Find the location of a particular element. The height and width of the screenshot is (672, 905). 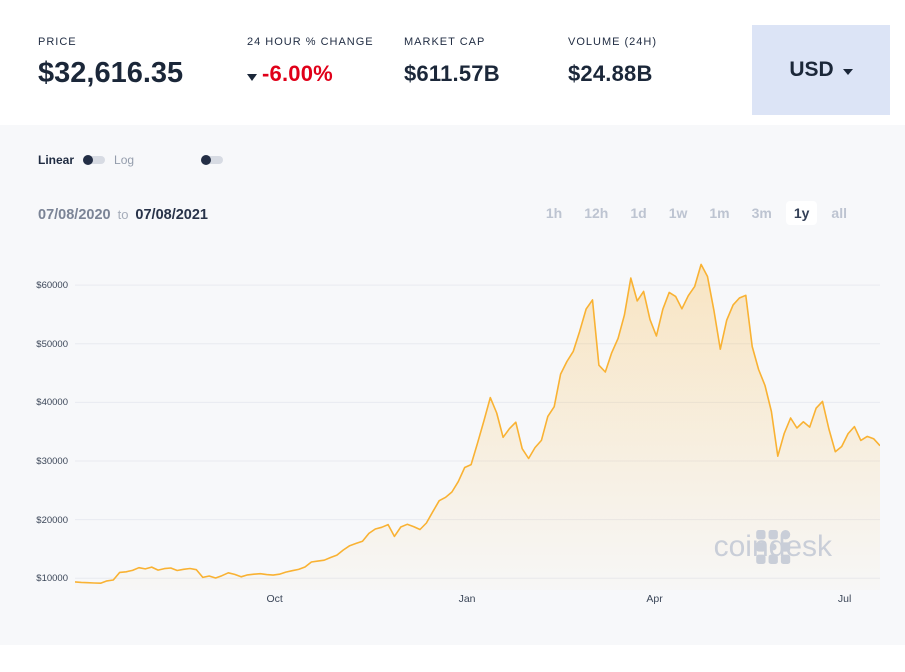

y-axis-label: $10000 is located at coordinates (52, 579).